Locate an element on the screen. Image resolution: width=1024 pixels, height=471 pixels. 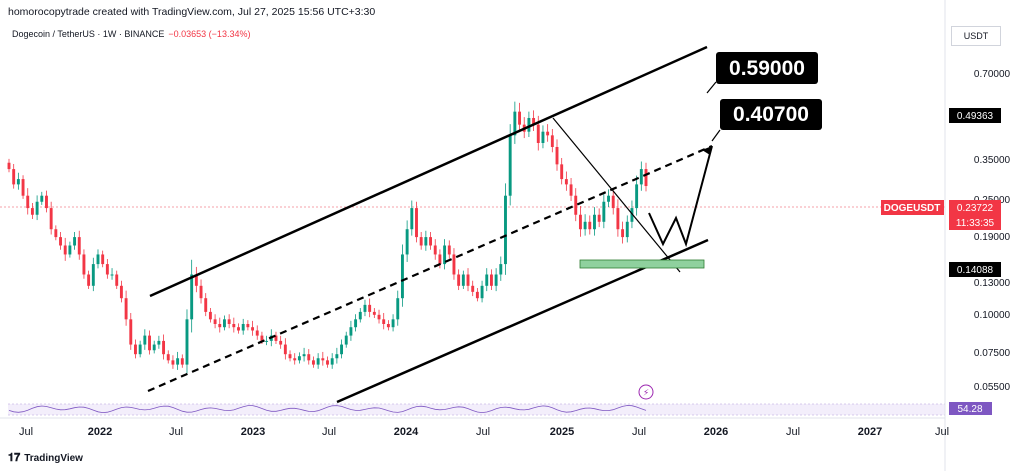
rsi-line is located at coordinates (327, 409).